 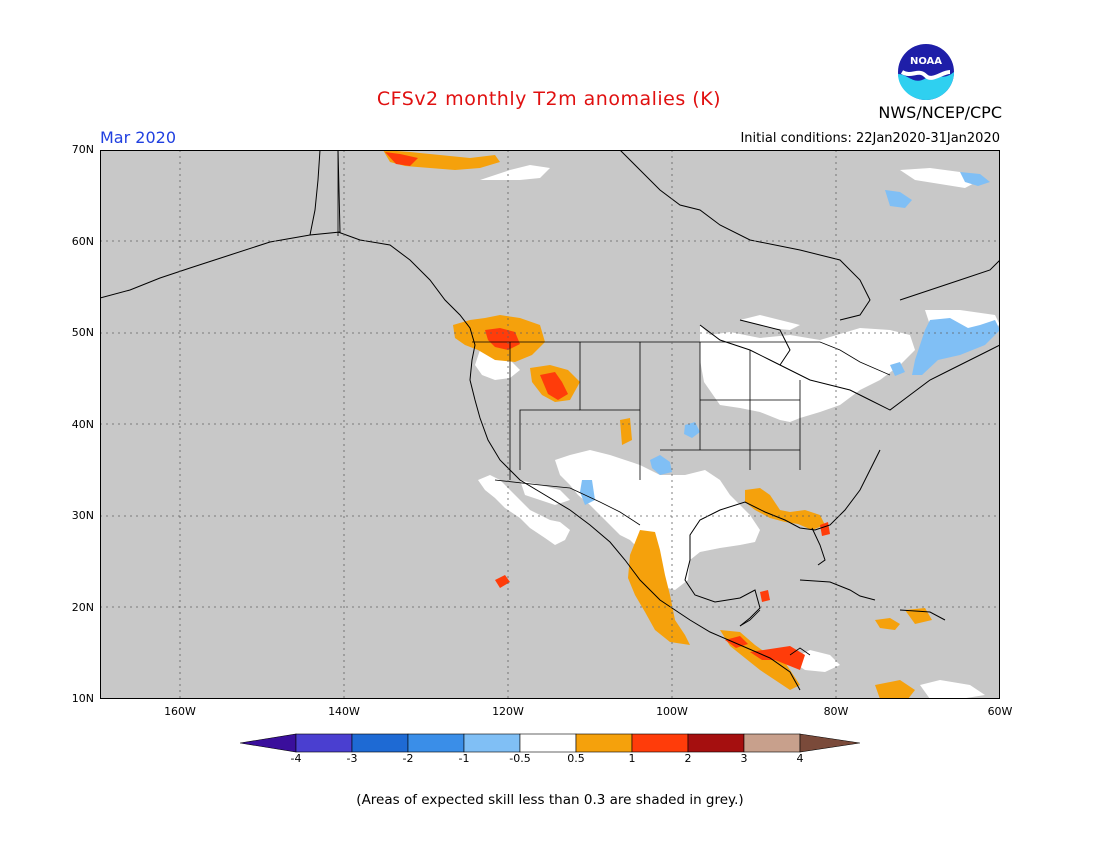 What do you see at coordinates (576, 758) in the screenshot?
I see `colorbar-label: 0.5` at bounding box center [576, 758].